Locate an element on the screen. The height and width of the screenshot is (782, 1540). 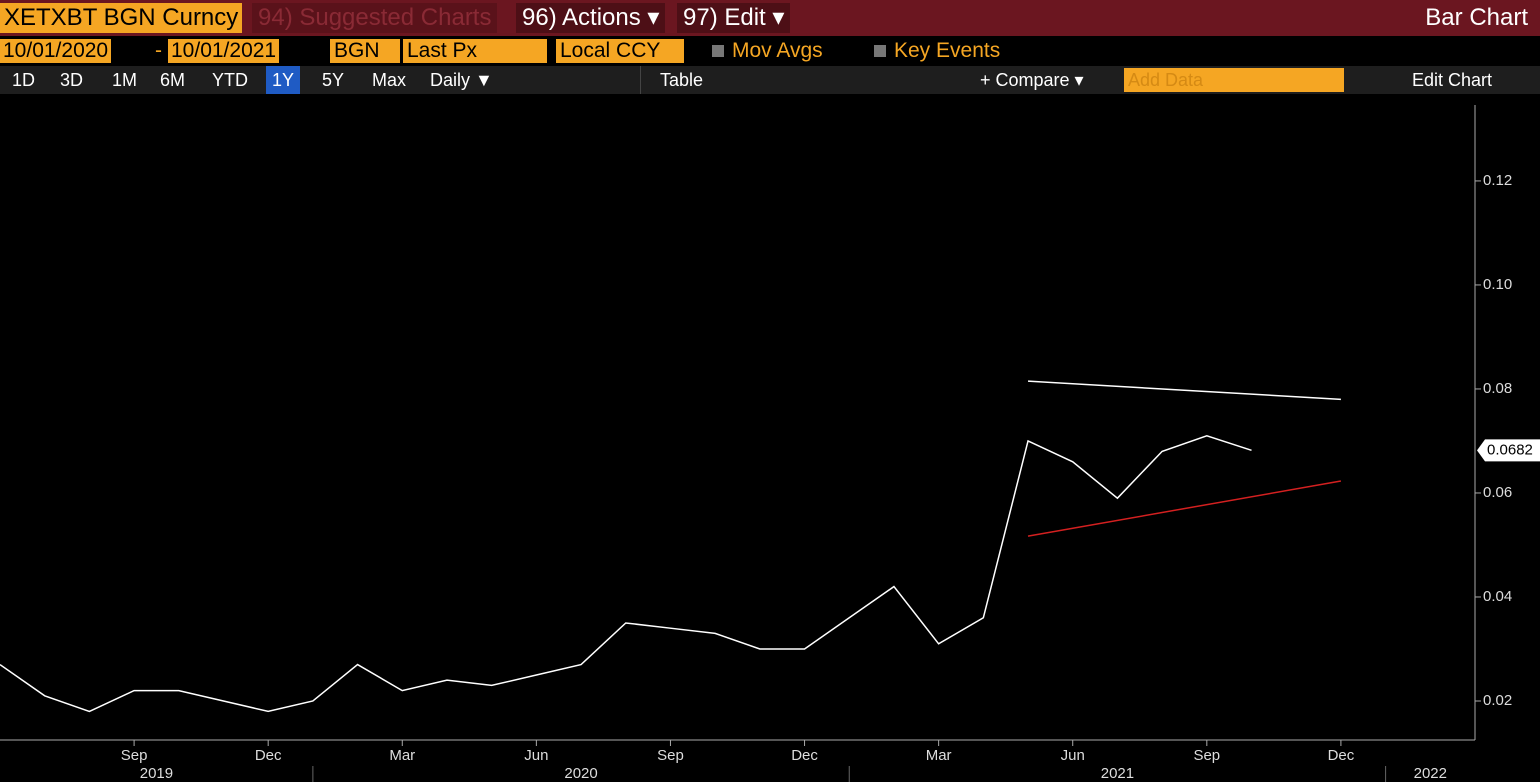
key-events-label: Key Events is located at coordinates (947, 50).